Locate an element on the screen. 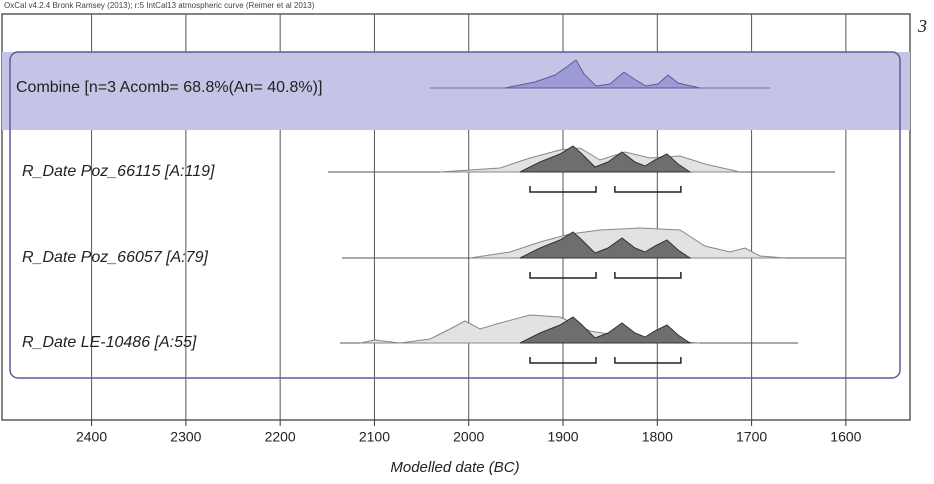  x-tick-label: 1900 is located at coordinates (562, 437).